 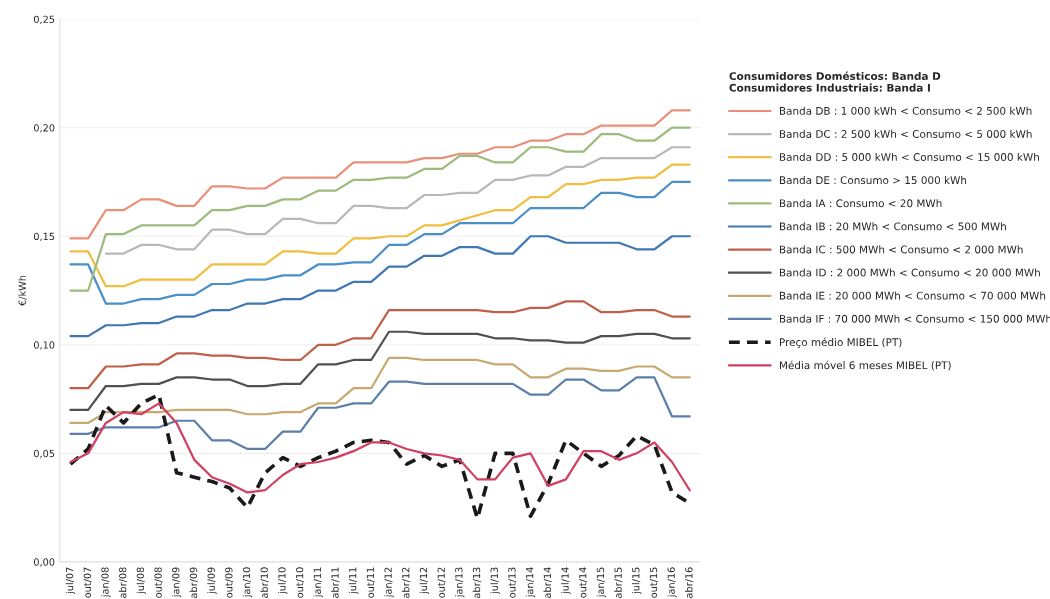 I want to click on legend-label: Banda IB : 20 MWh < Consumo < 500 MWh, so click(x=892, y=226).